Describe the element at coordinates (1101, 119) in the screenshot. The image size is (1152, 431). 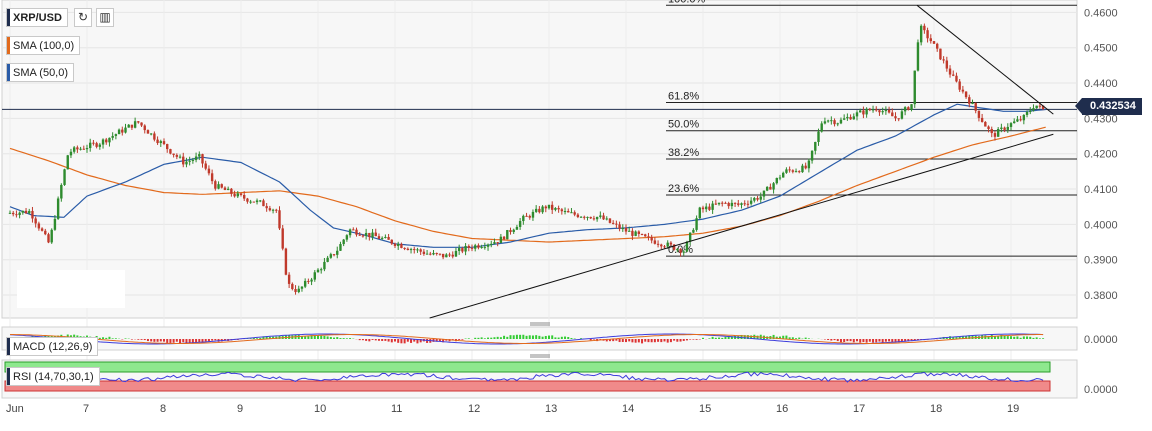
I see `y-tick-label: 0.4300` at that location.